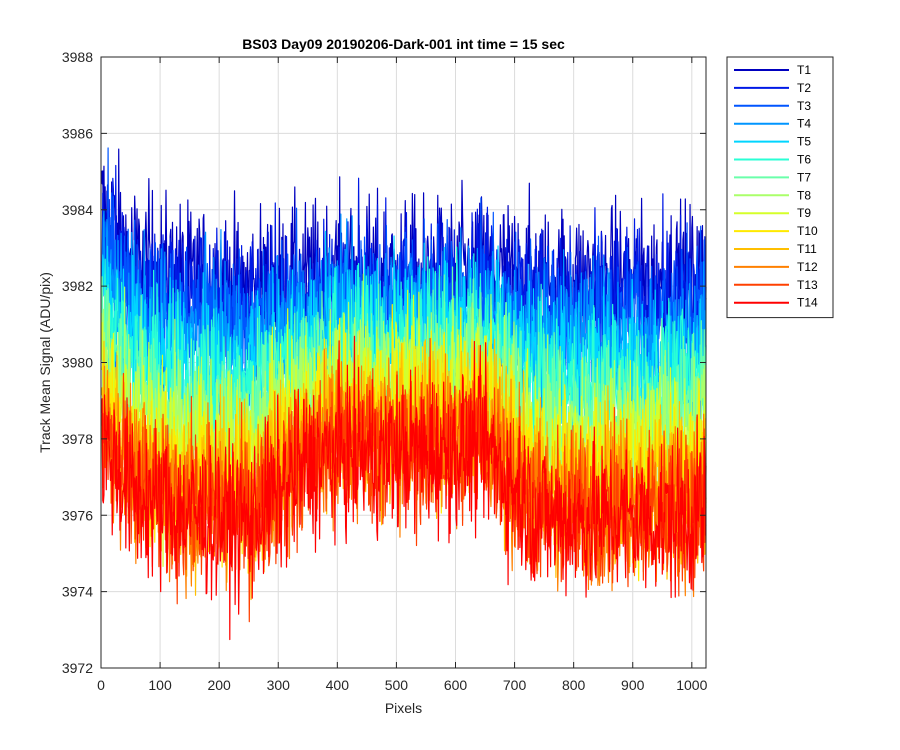  I want to click on x-axis-label: Pixels, so click(403, 708).